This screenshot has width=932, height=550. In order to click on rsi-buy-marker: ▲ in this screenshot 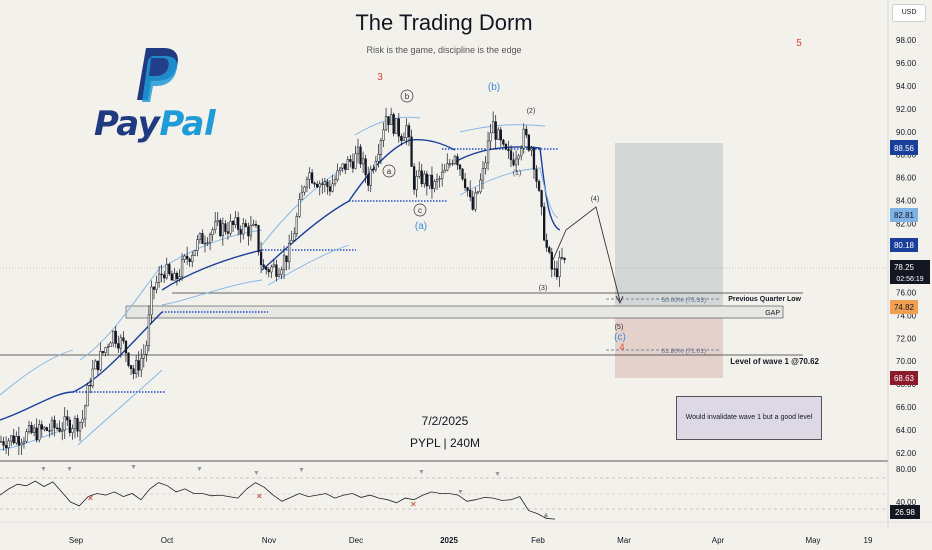, I will do `click(546, 514)`.